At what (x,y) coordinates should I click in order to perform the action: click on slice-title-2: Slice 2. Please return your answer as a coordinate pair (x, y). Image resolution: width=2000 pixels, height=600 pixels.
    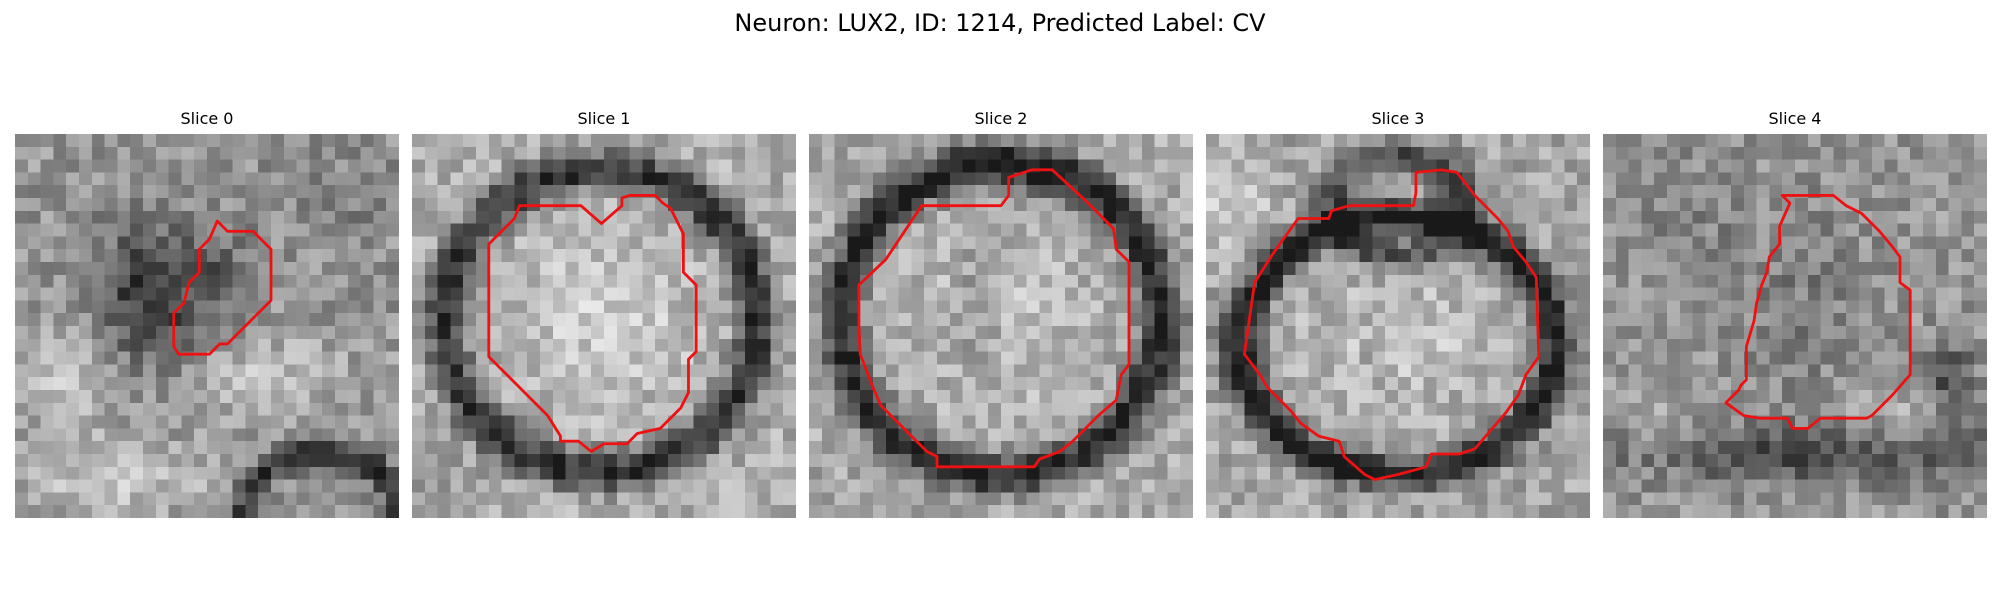
    Looking at the image, I should click on (1001, 119).